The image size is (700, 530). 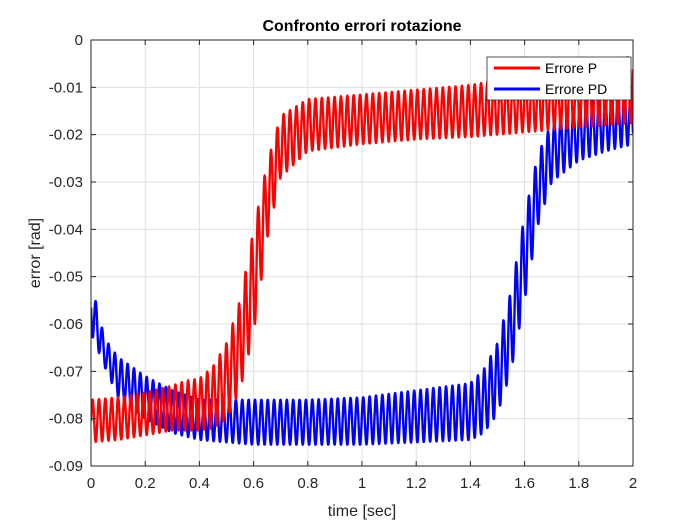 I want to click on x-axis-label: time [sec], so click(x=362, y=511).